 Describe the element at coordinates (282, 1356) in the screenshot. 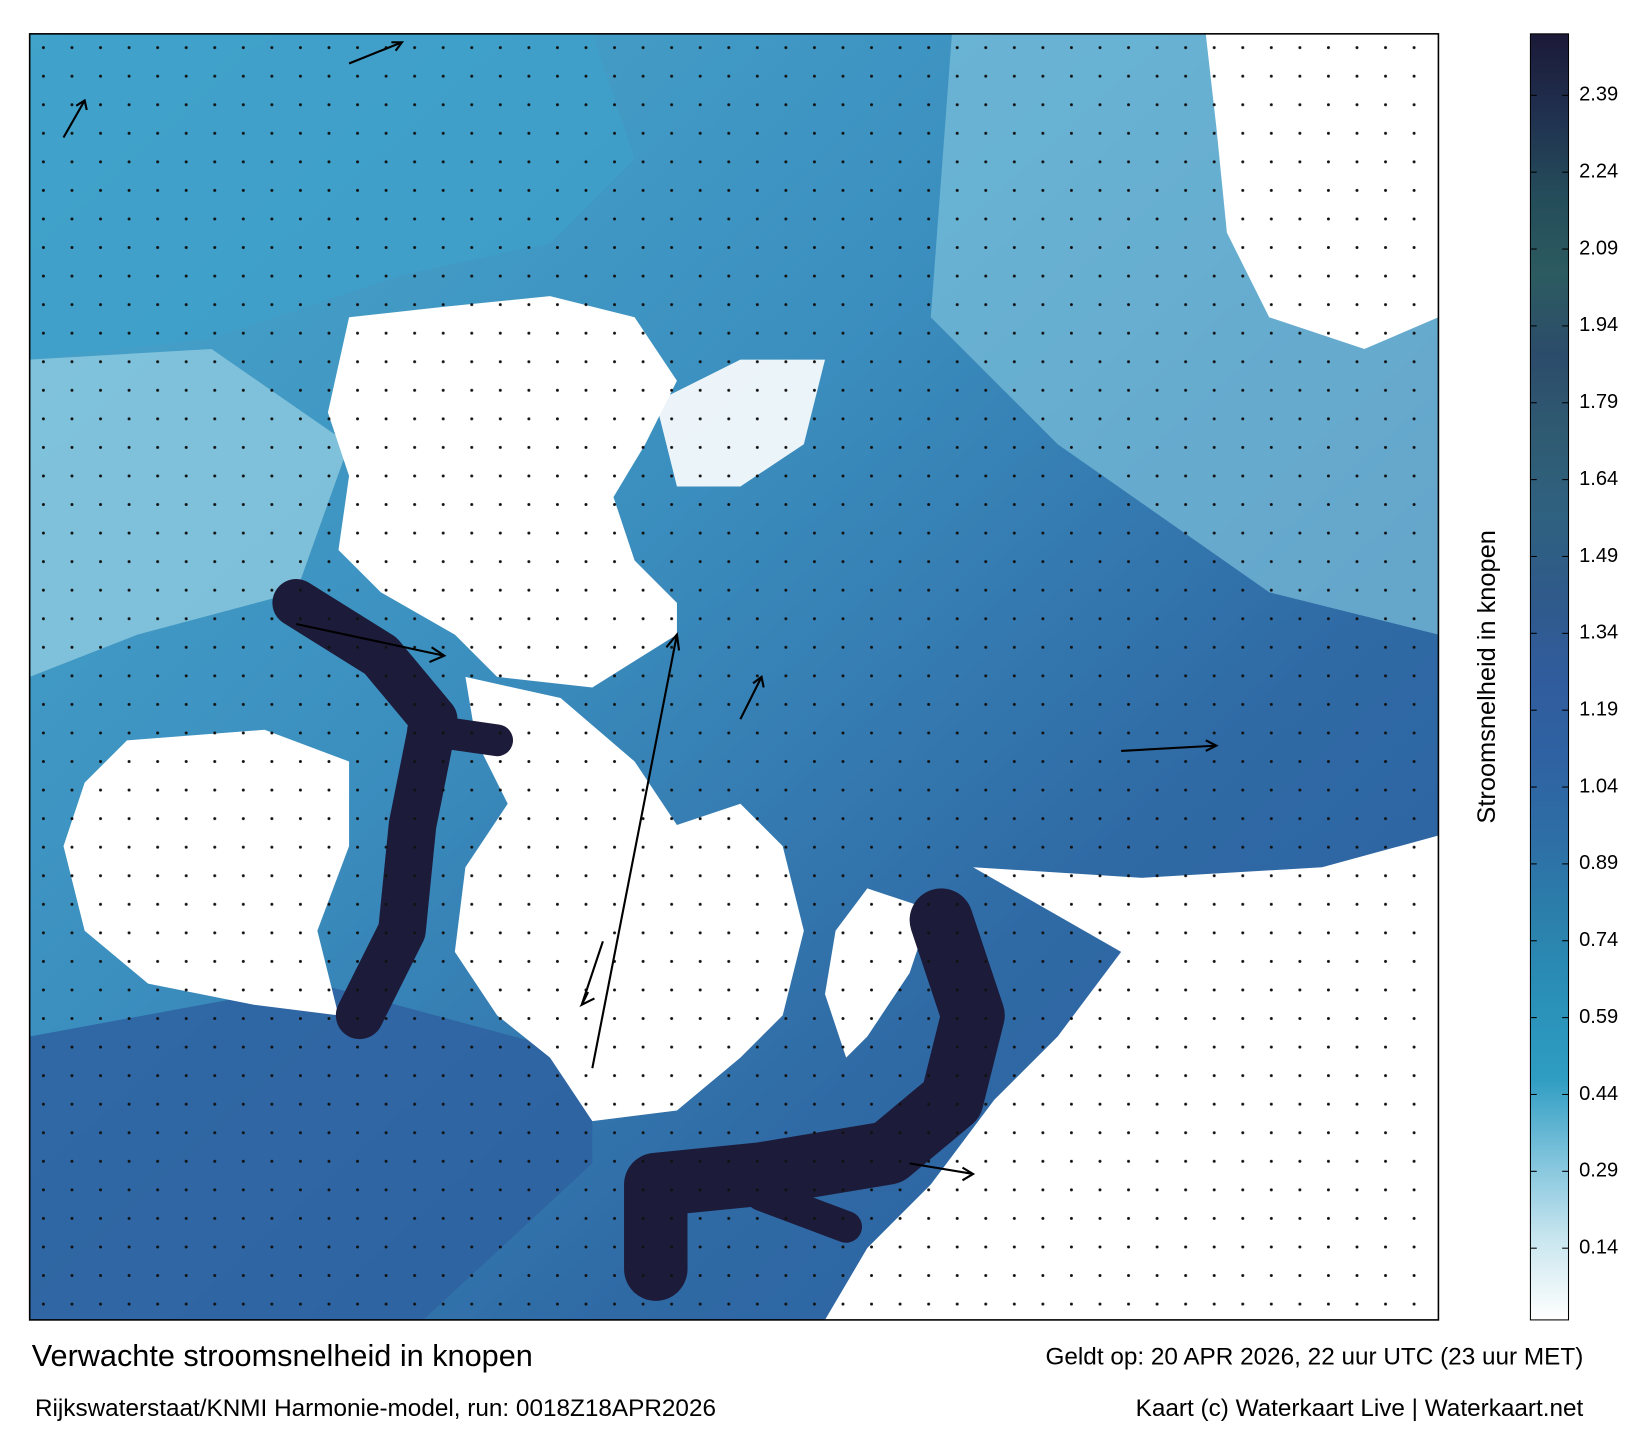

I see `title: Verwachte stroomsnelheid in knopen` at that location.